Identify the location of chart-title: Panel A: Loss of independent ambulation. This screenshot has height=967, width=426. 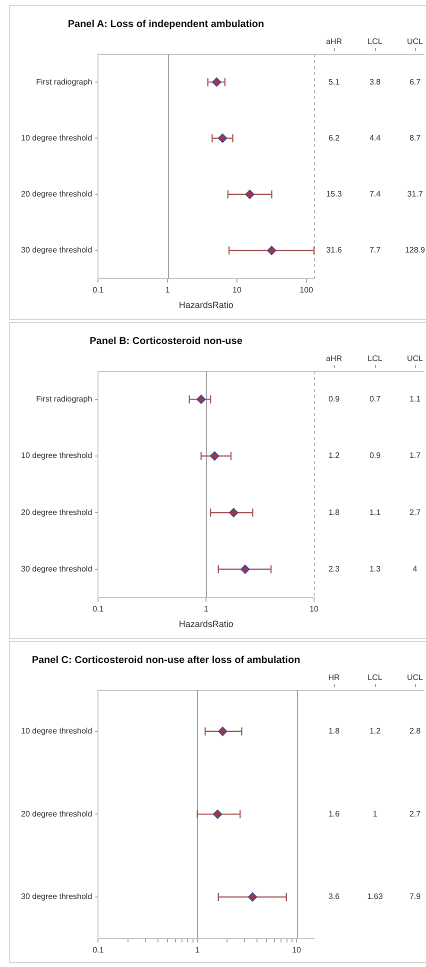
(166, 24).